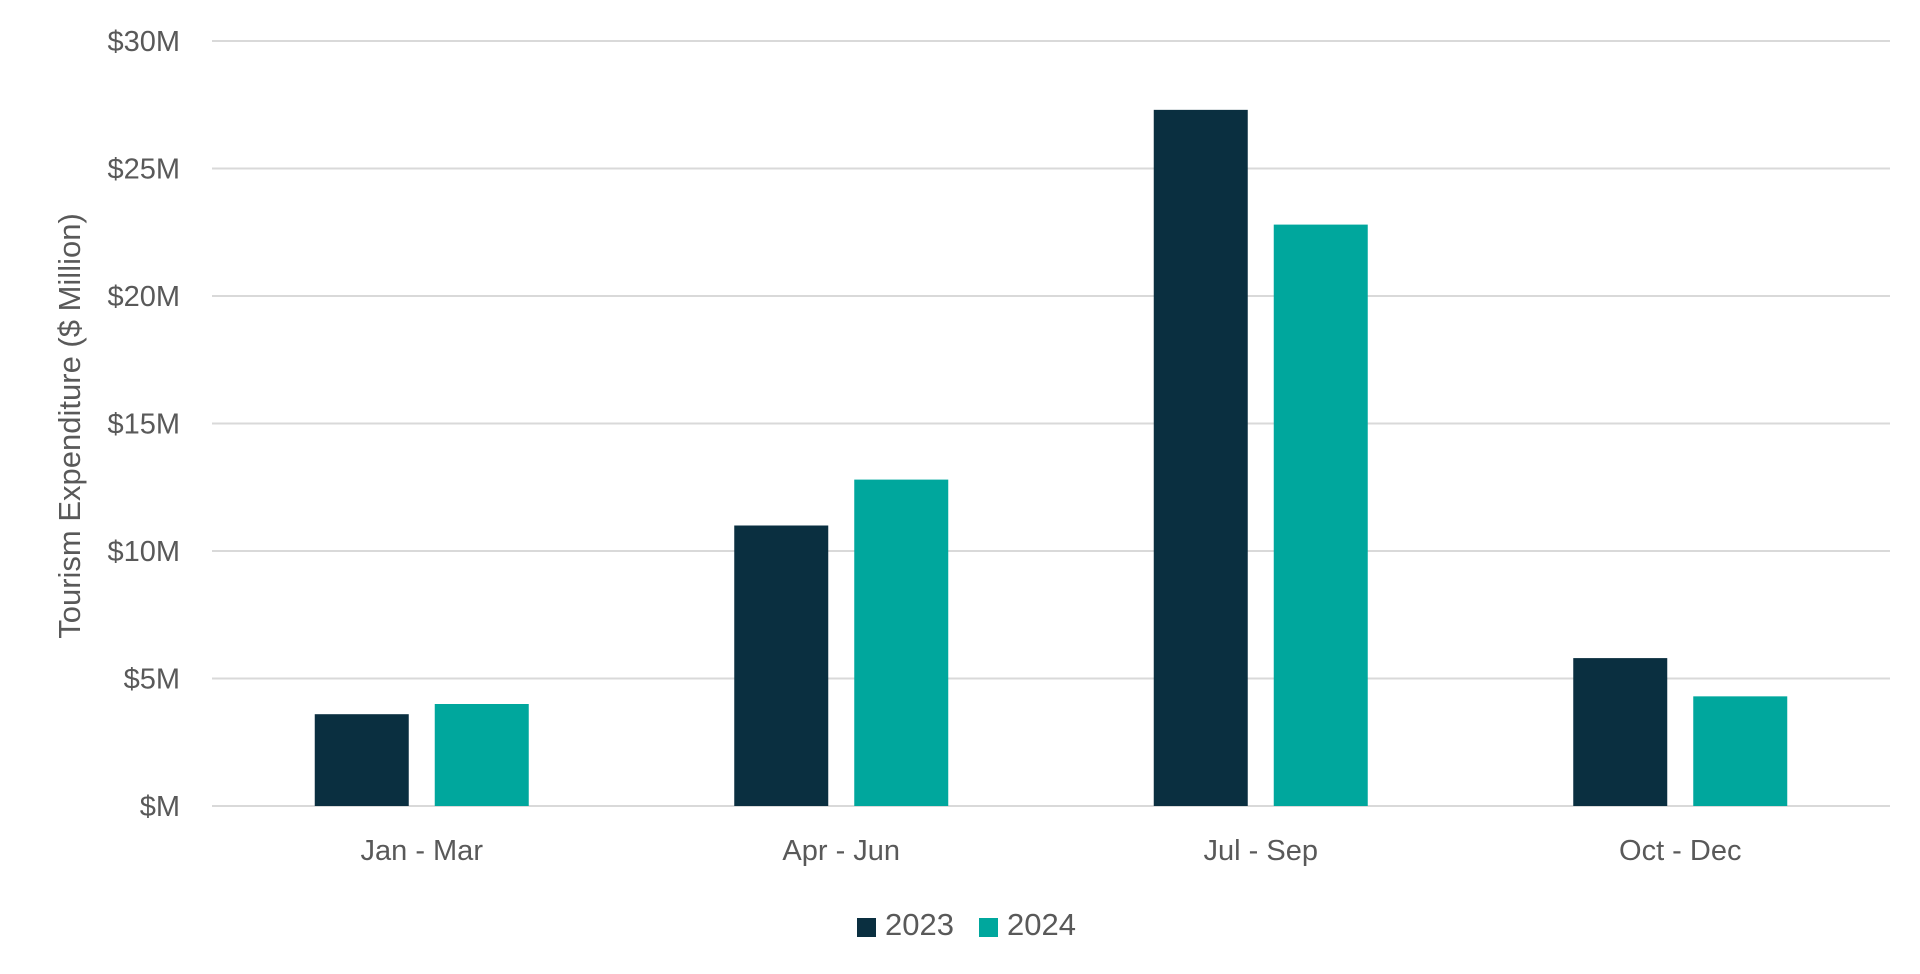  Describe the element at coordinates (143, 170) in the screenshot. I see `y-tick-label: $25M` at that location.